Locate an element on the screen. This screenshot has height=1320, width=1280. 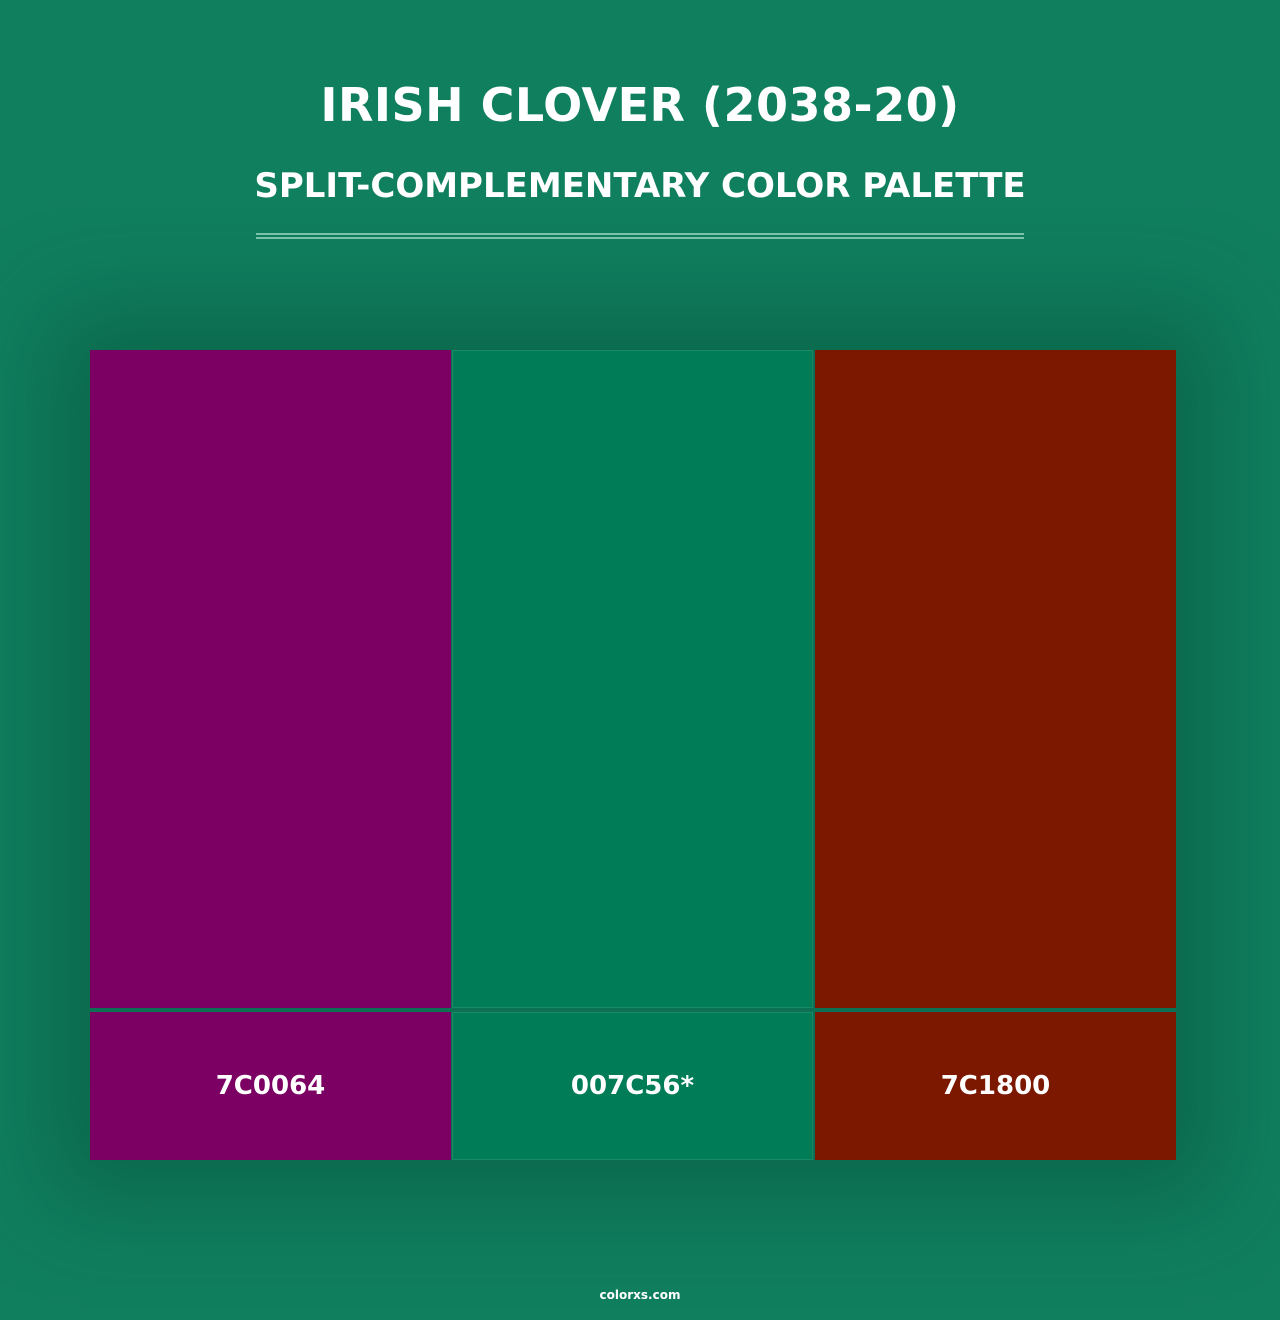
color-hex-label: 7C1800 is located at coordinates (995, 1086).